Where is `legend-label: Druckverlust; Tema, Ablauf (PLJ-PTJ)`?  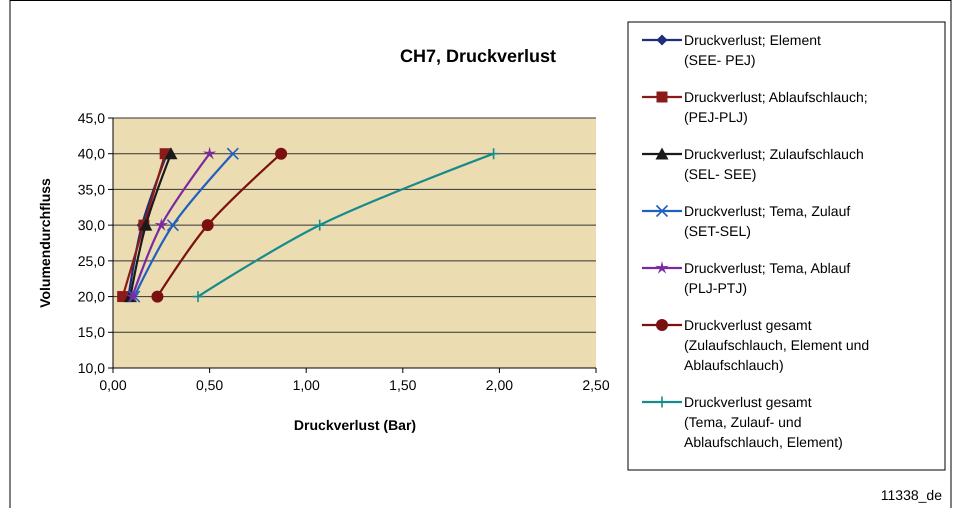
legend-label: Druckverlust; Tema, Ablauf (PLJ-PTJ) is located at coordinates (767, 278).